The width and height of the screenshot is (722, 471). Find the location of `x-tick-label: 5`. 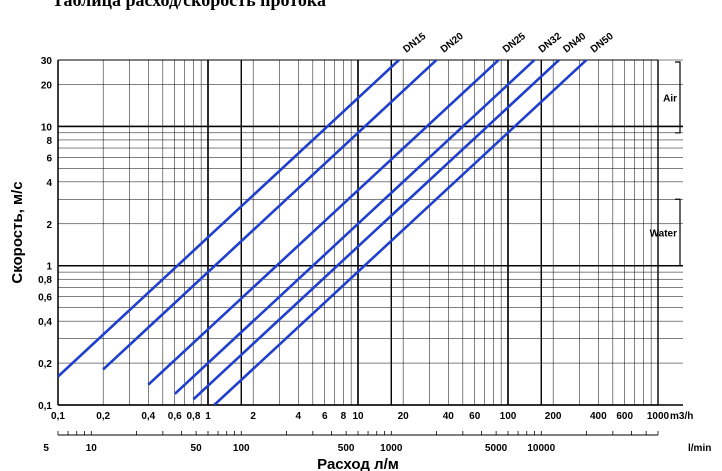

x-tick-label: 5 is located at coordinates (46, 448).